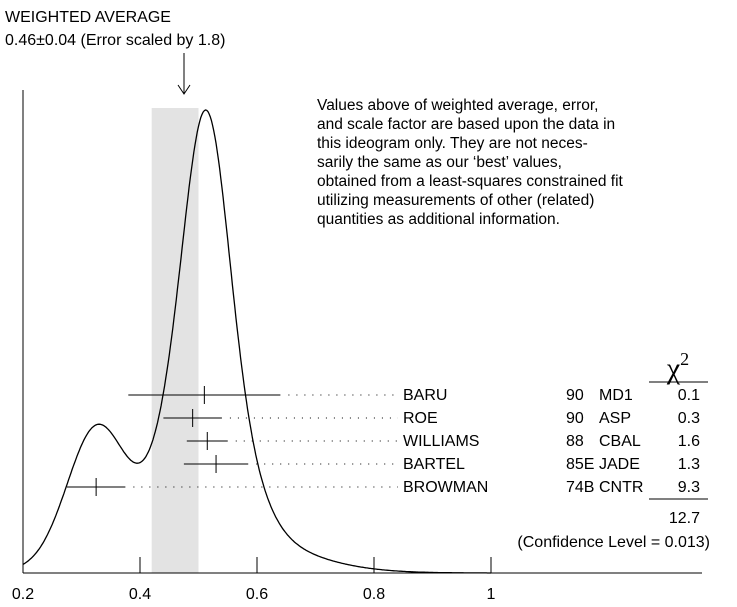  What do you see at coordinates (575, 441) in the screenshot?
I see `measurement-year: 88` at bounding box center [575, 441].